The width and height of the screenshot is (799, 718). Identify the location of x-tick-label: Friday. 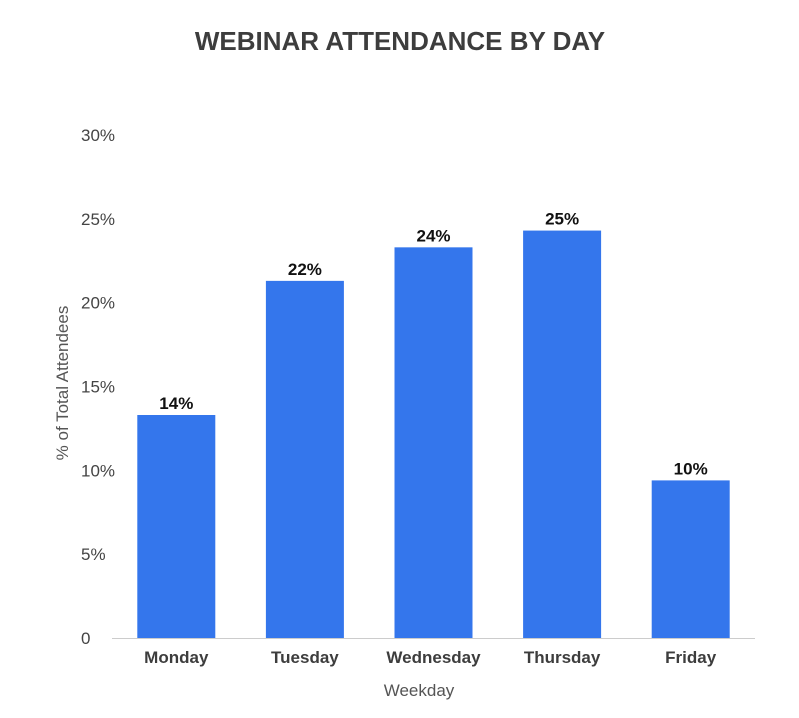
(691, 657).